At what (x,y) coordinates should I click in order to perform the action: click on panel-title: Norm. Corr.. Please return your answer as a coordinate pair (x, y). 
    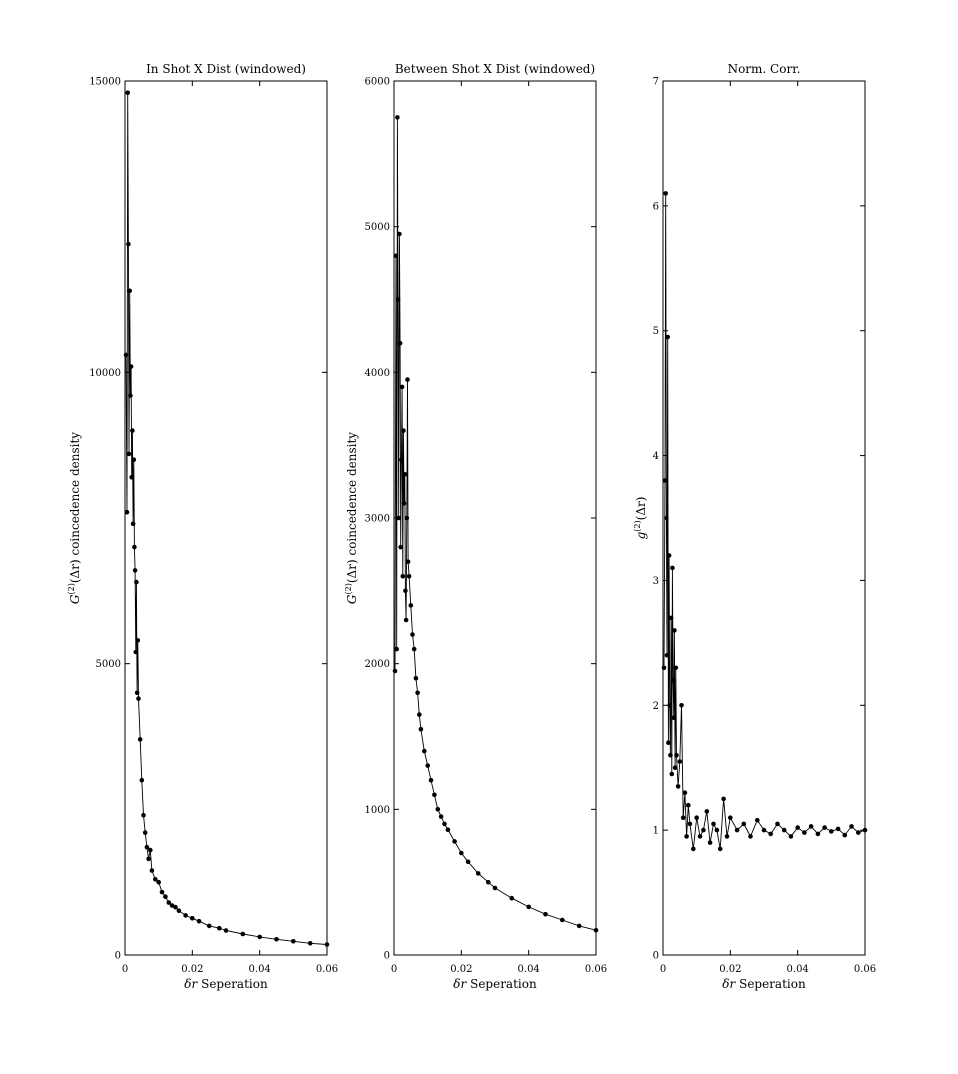
    Looking at the image, I should click on (764, 69).